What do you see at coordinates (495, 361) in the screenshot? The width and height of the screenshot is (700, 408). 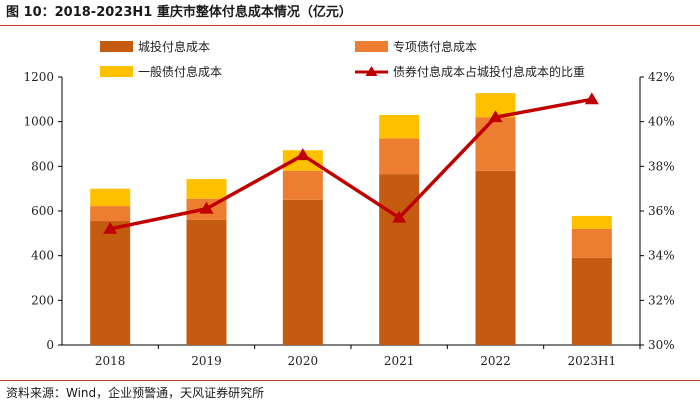 I see `x-tick-label: 2022` at bounding box center [495, 361].